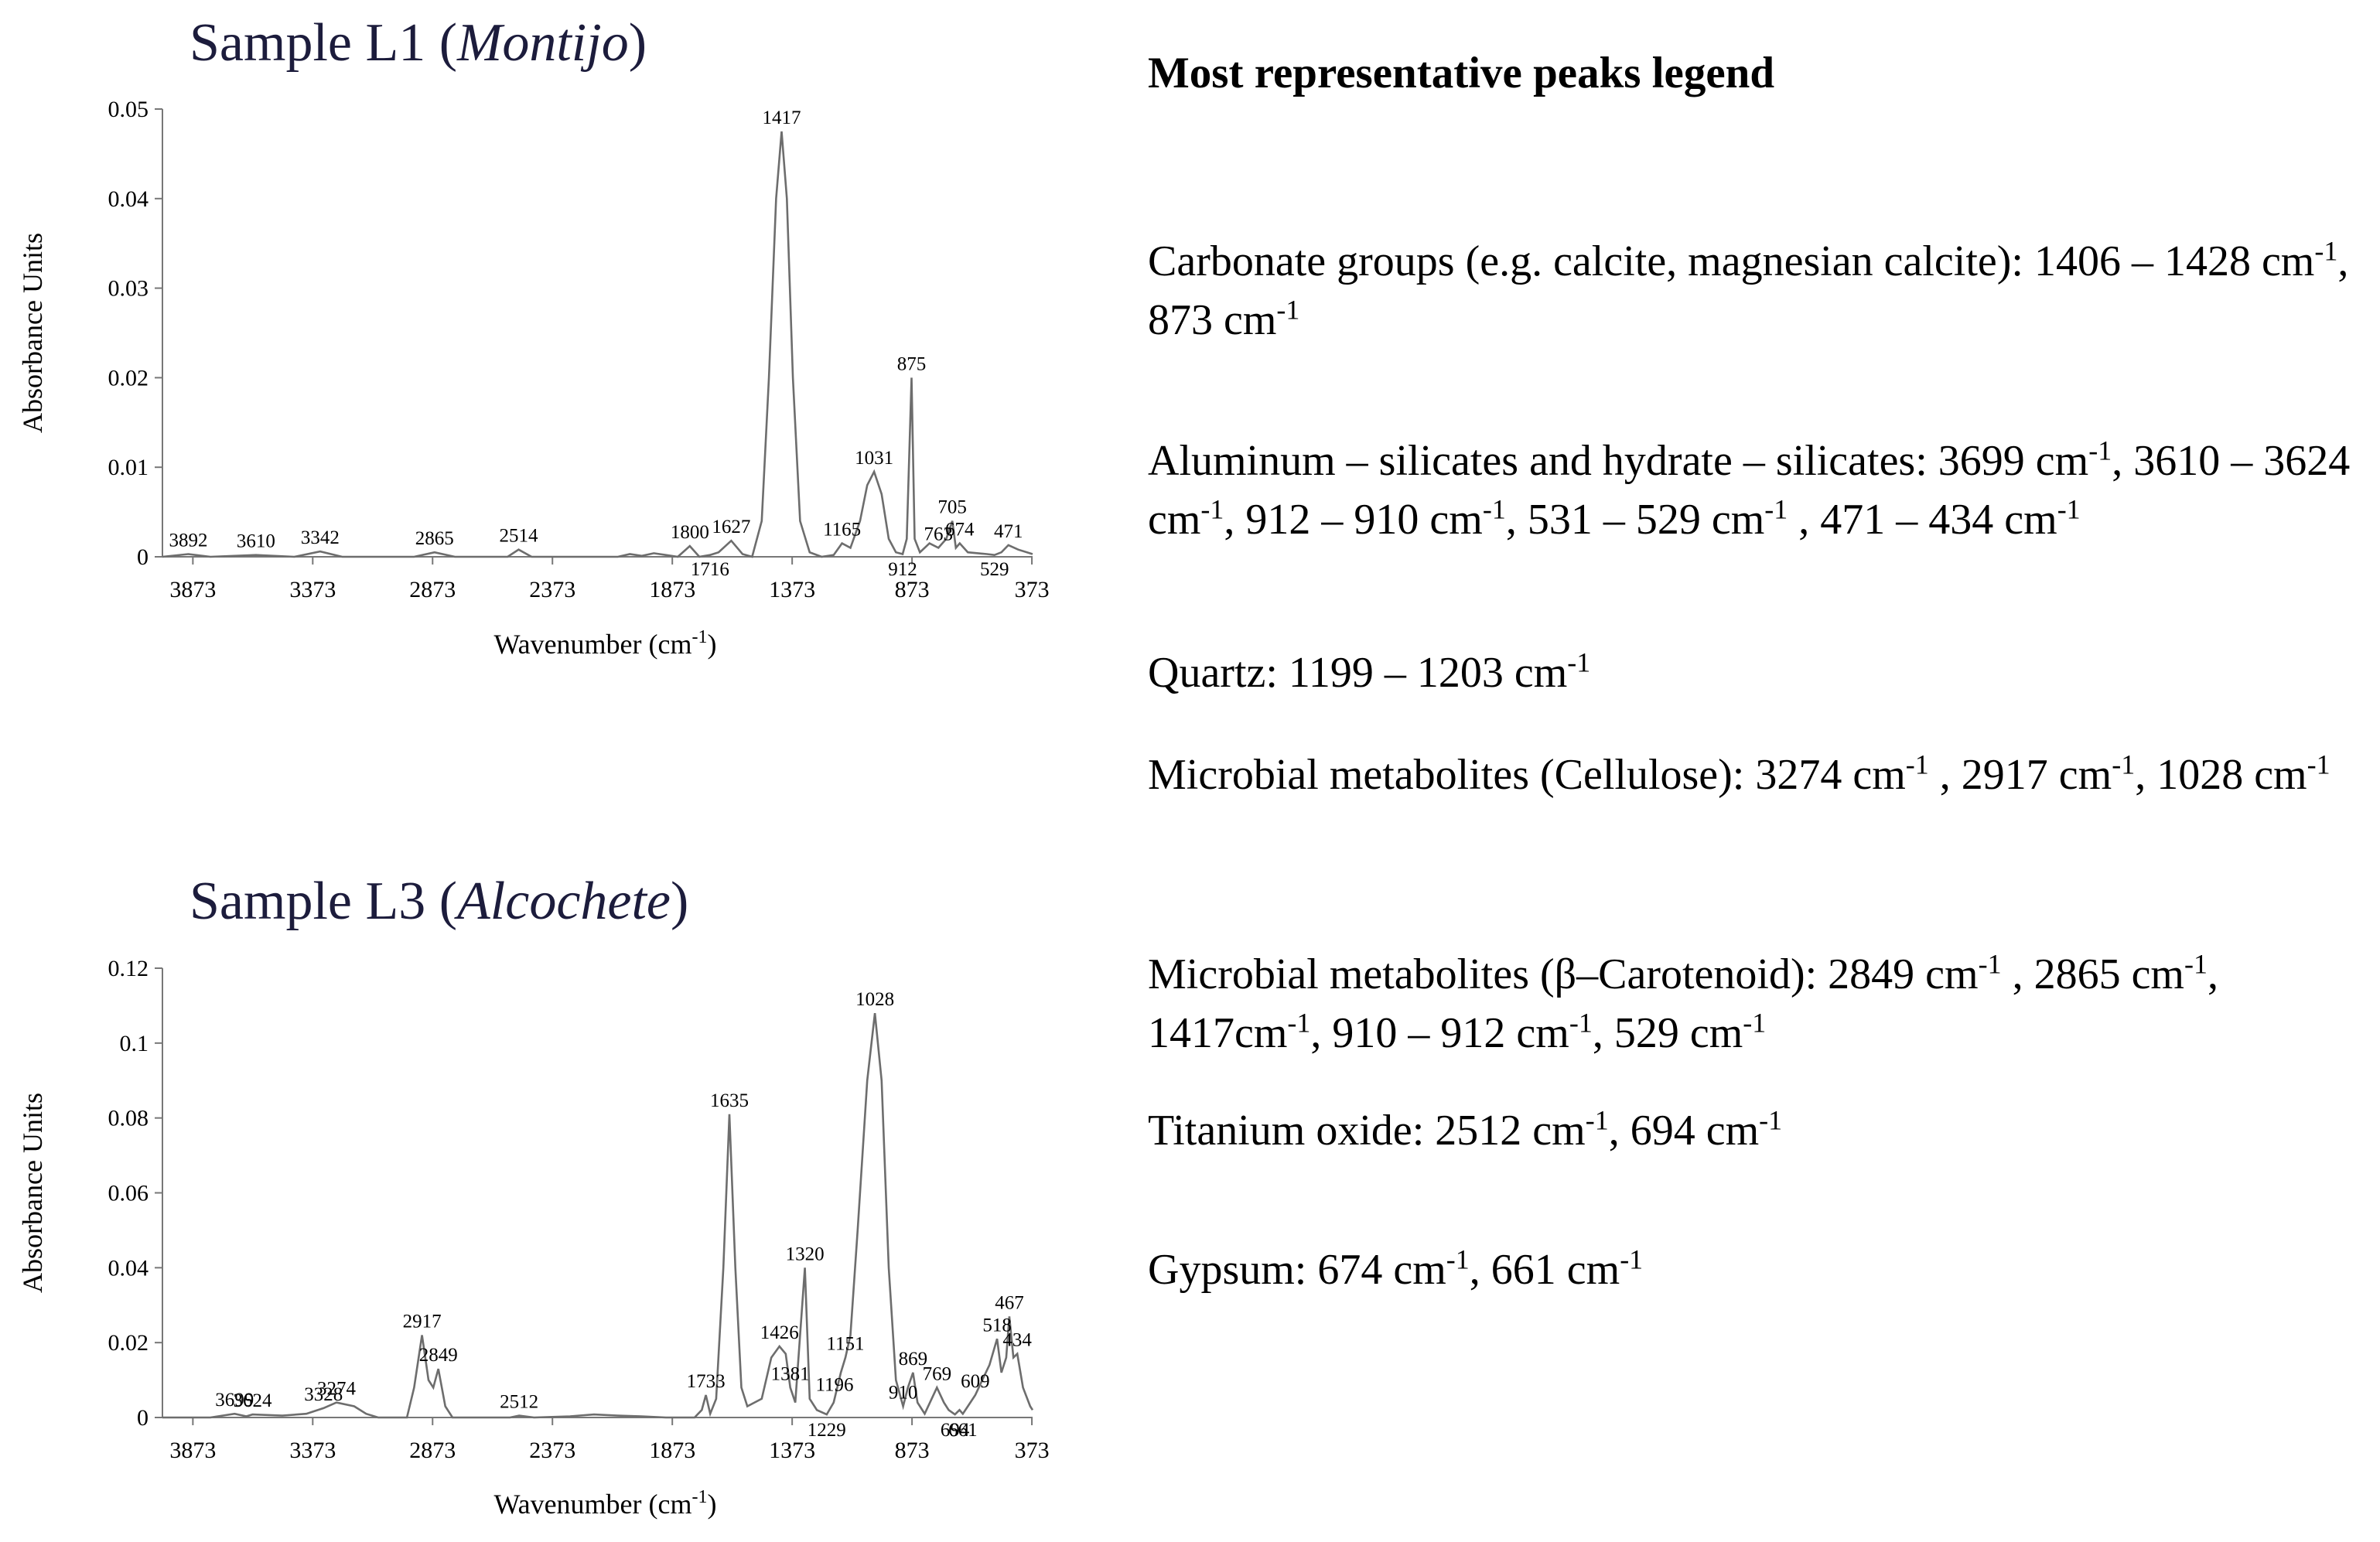 The height and width of the screenshot is (1542, 2380). I want to click on legend-text: , 910 – 912 cm, so click(1440, 1033).